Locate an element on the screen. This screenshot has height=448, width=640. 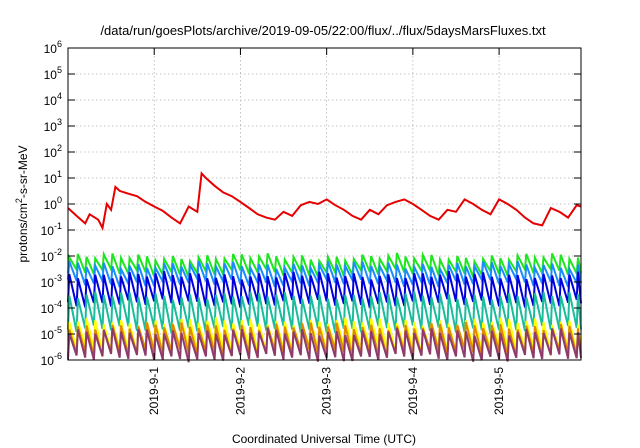
x-tick-label: 2019-9-1 is located at coordinates (154, 391).